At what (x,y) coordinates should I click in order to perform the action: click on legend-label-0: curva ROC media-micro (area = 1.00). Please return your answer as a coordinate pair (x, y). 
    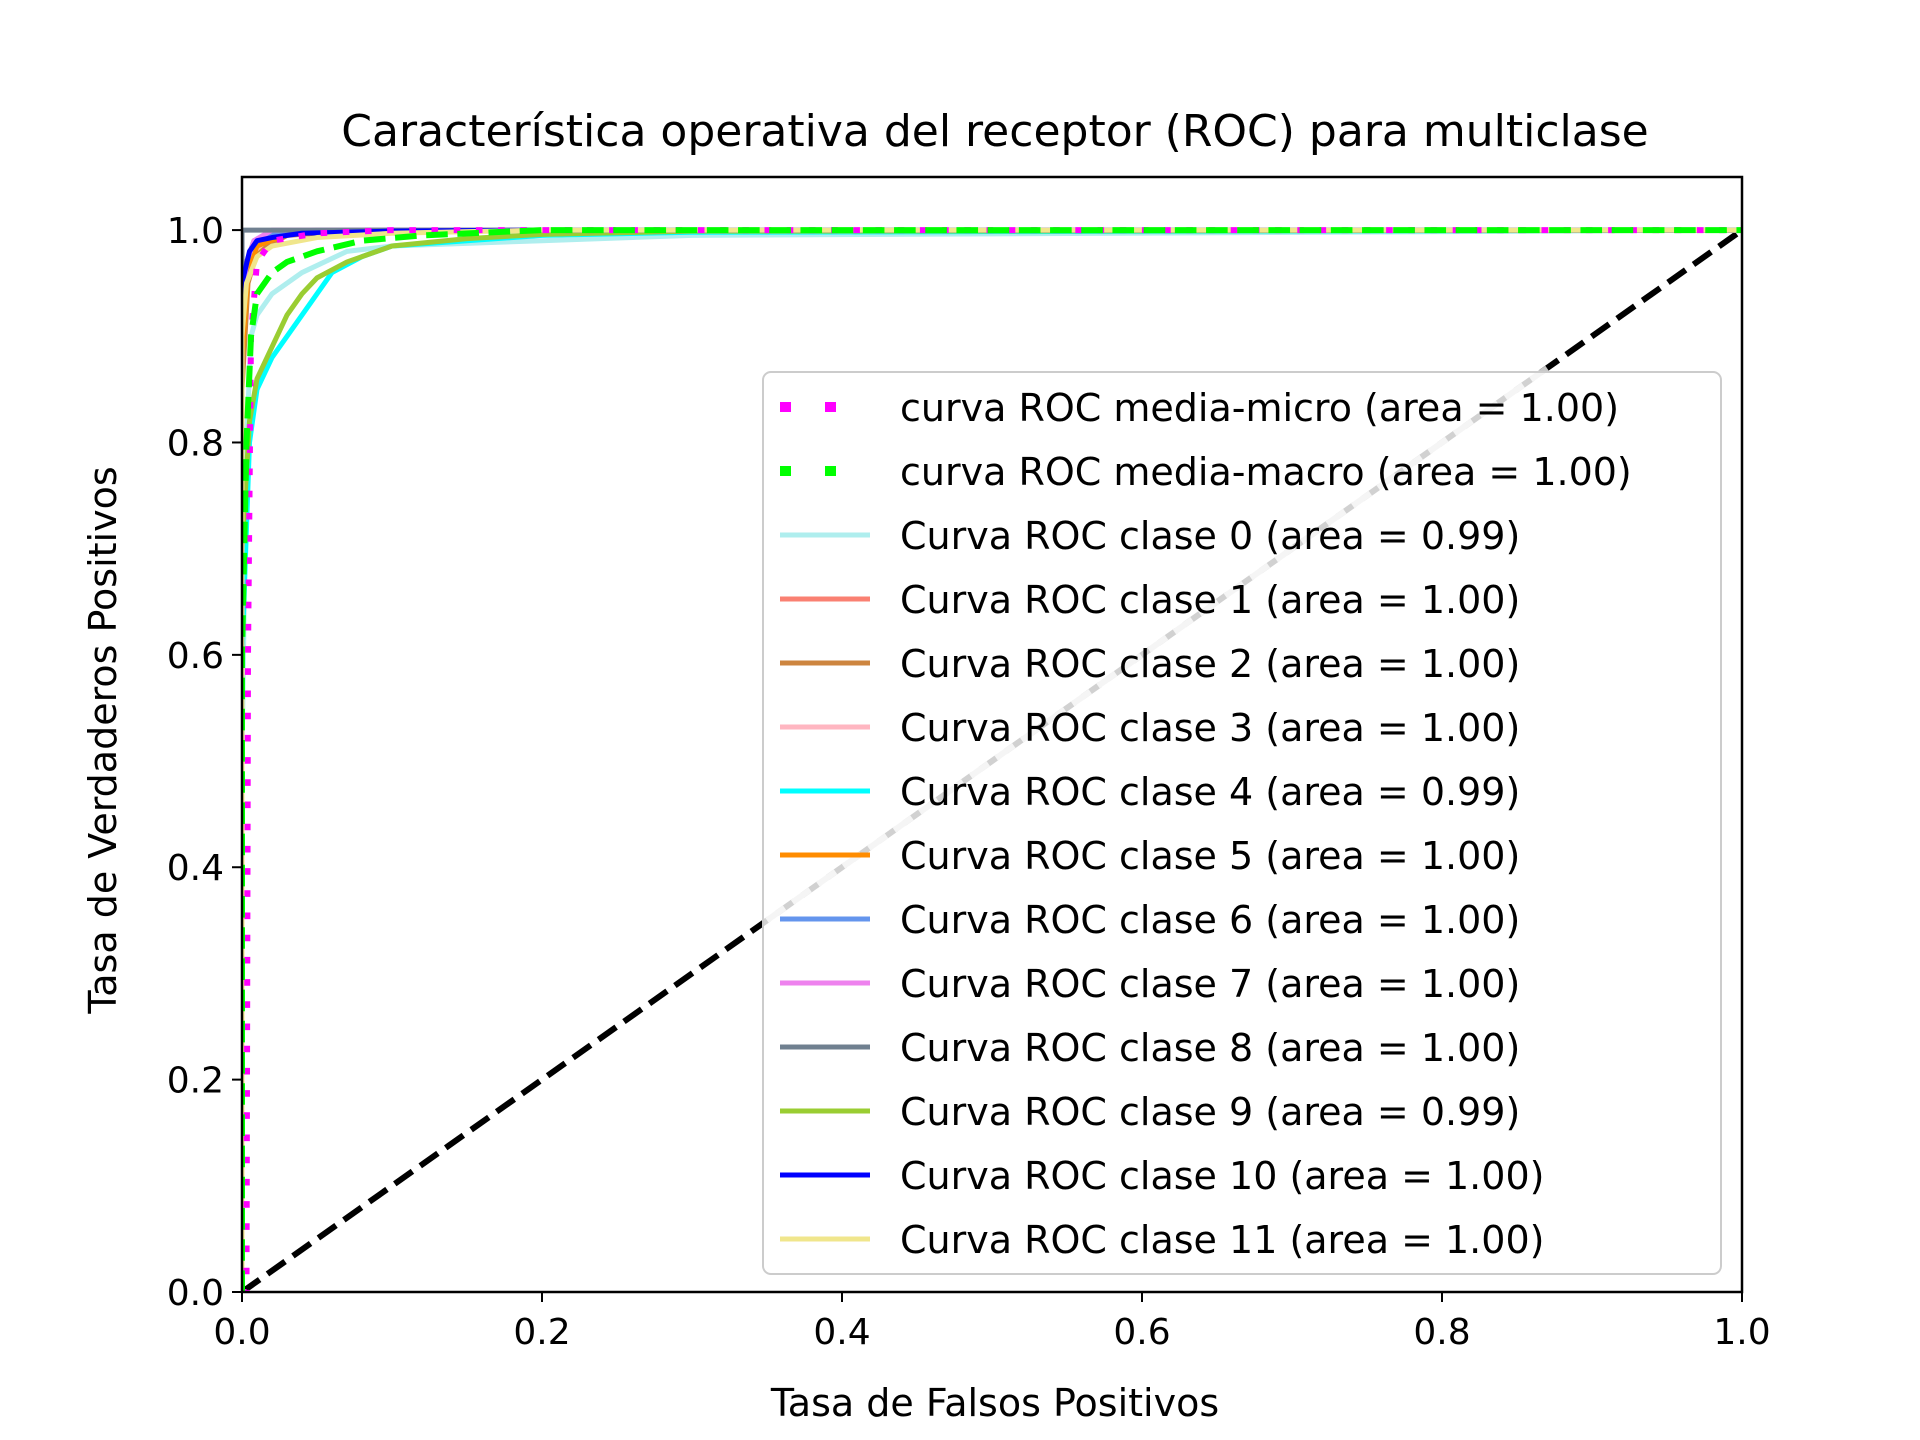
    Looking at the image, I should click on (1259, 408).